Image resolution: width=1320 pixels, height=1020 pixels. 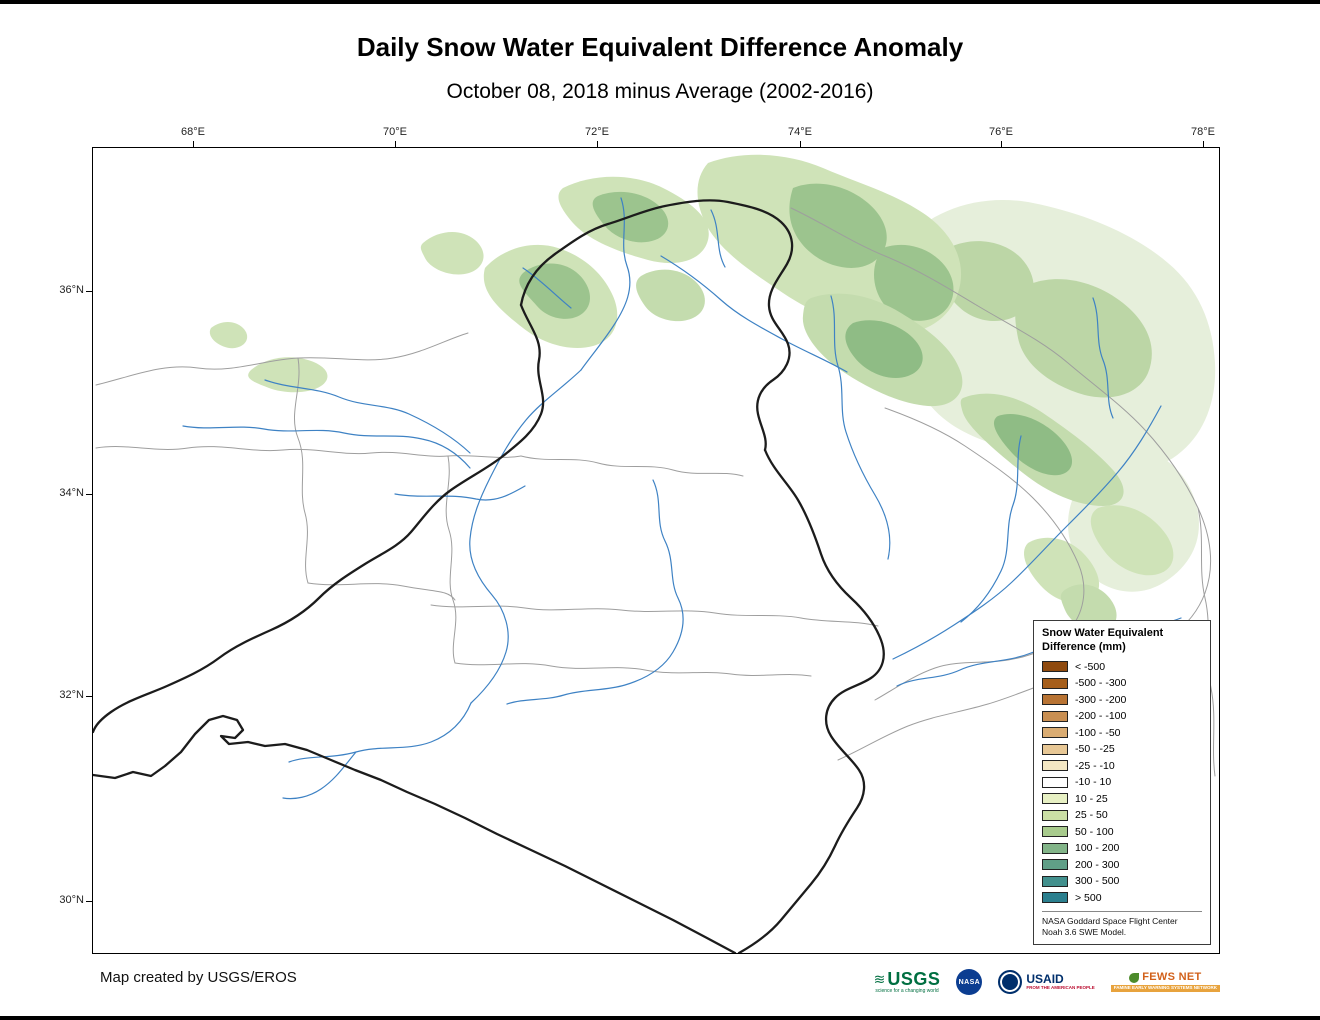 I want to click on usaid-seal-icon, so click(x=1010, y=982).